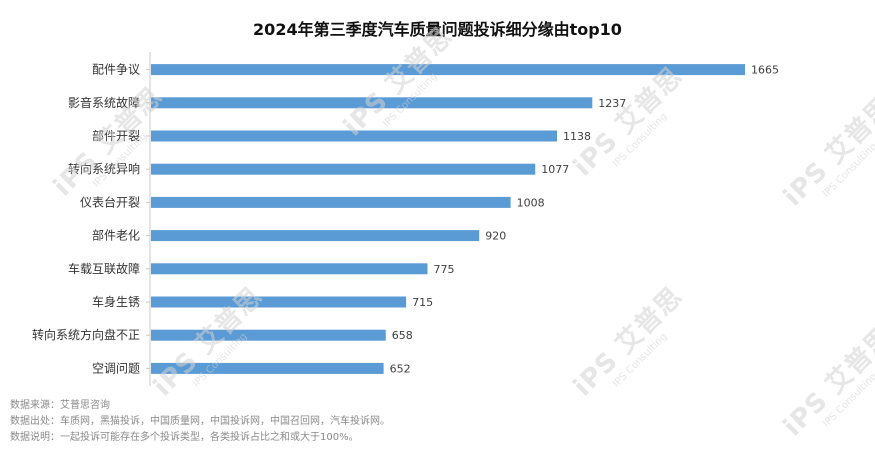 The image size is (875, 460). Describe the element at coordinates (495, 236) in the screenshot. I see `value-label: 920` at that location.